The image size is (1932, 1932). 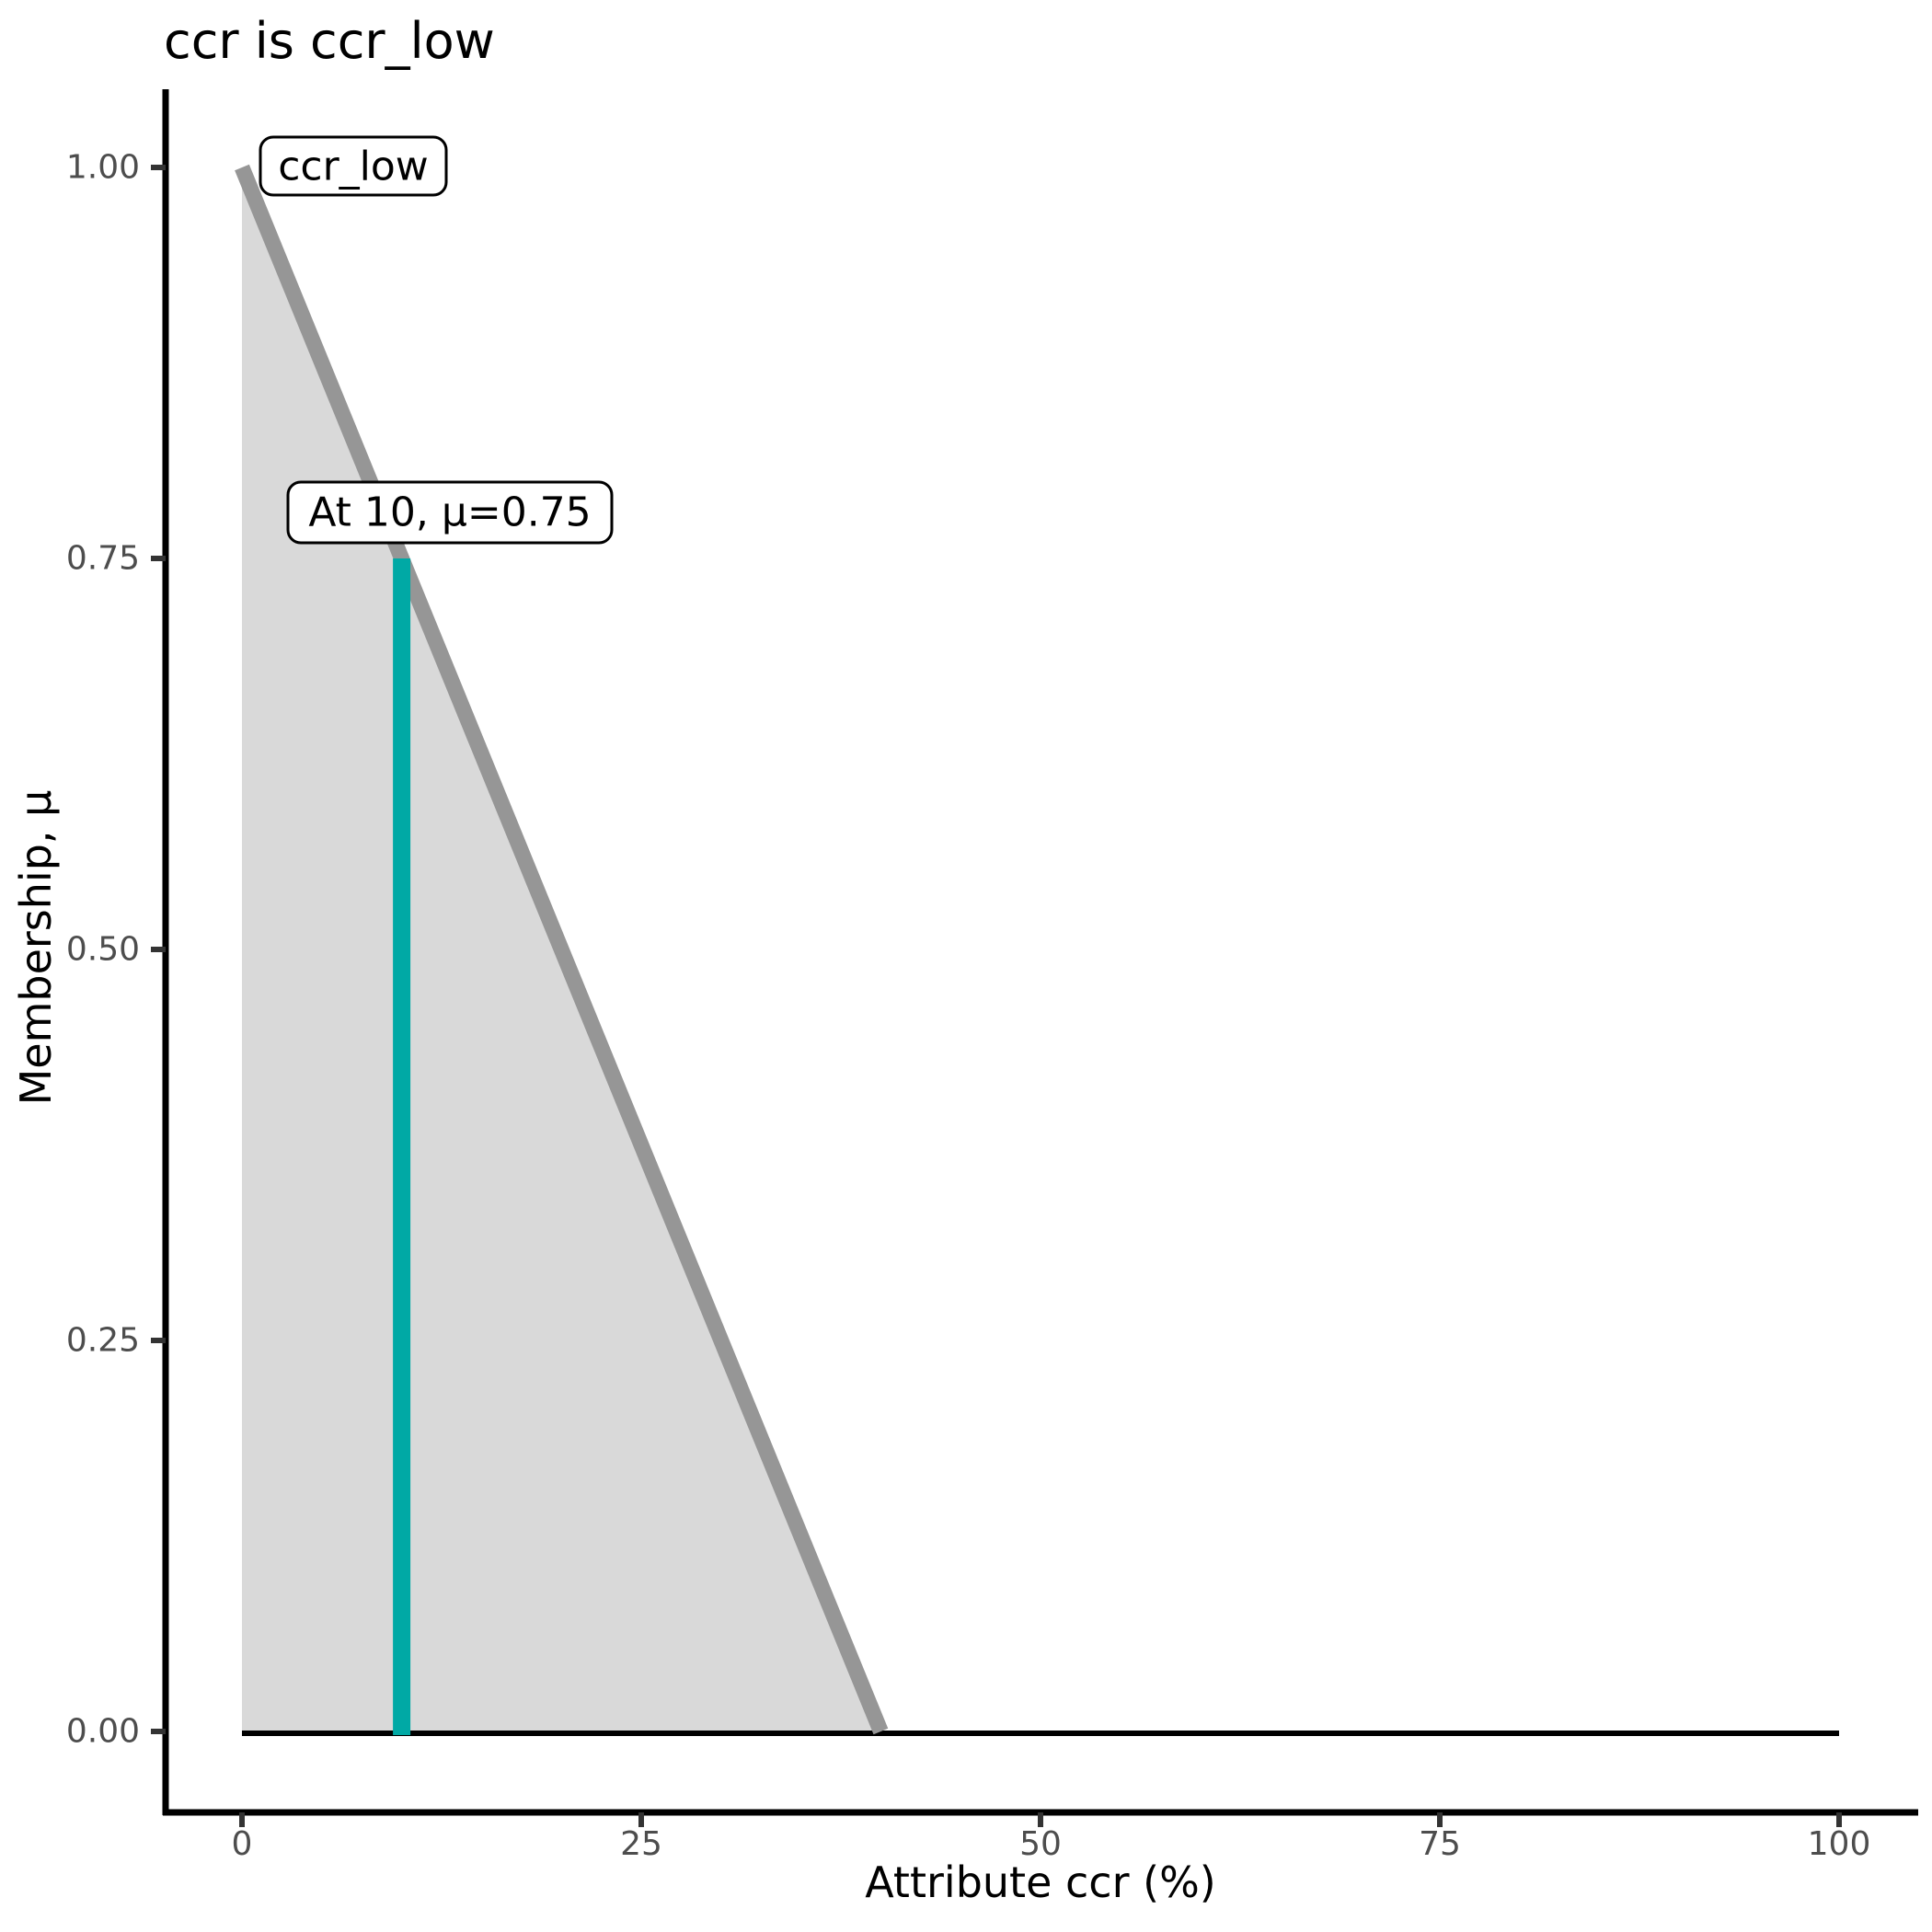 I want to click on highlight-label-text: At 10, μ=0.75, so click(x=449, y=512).